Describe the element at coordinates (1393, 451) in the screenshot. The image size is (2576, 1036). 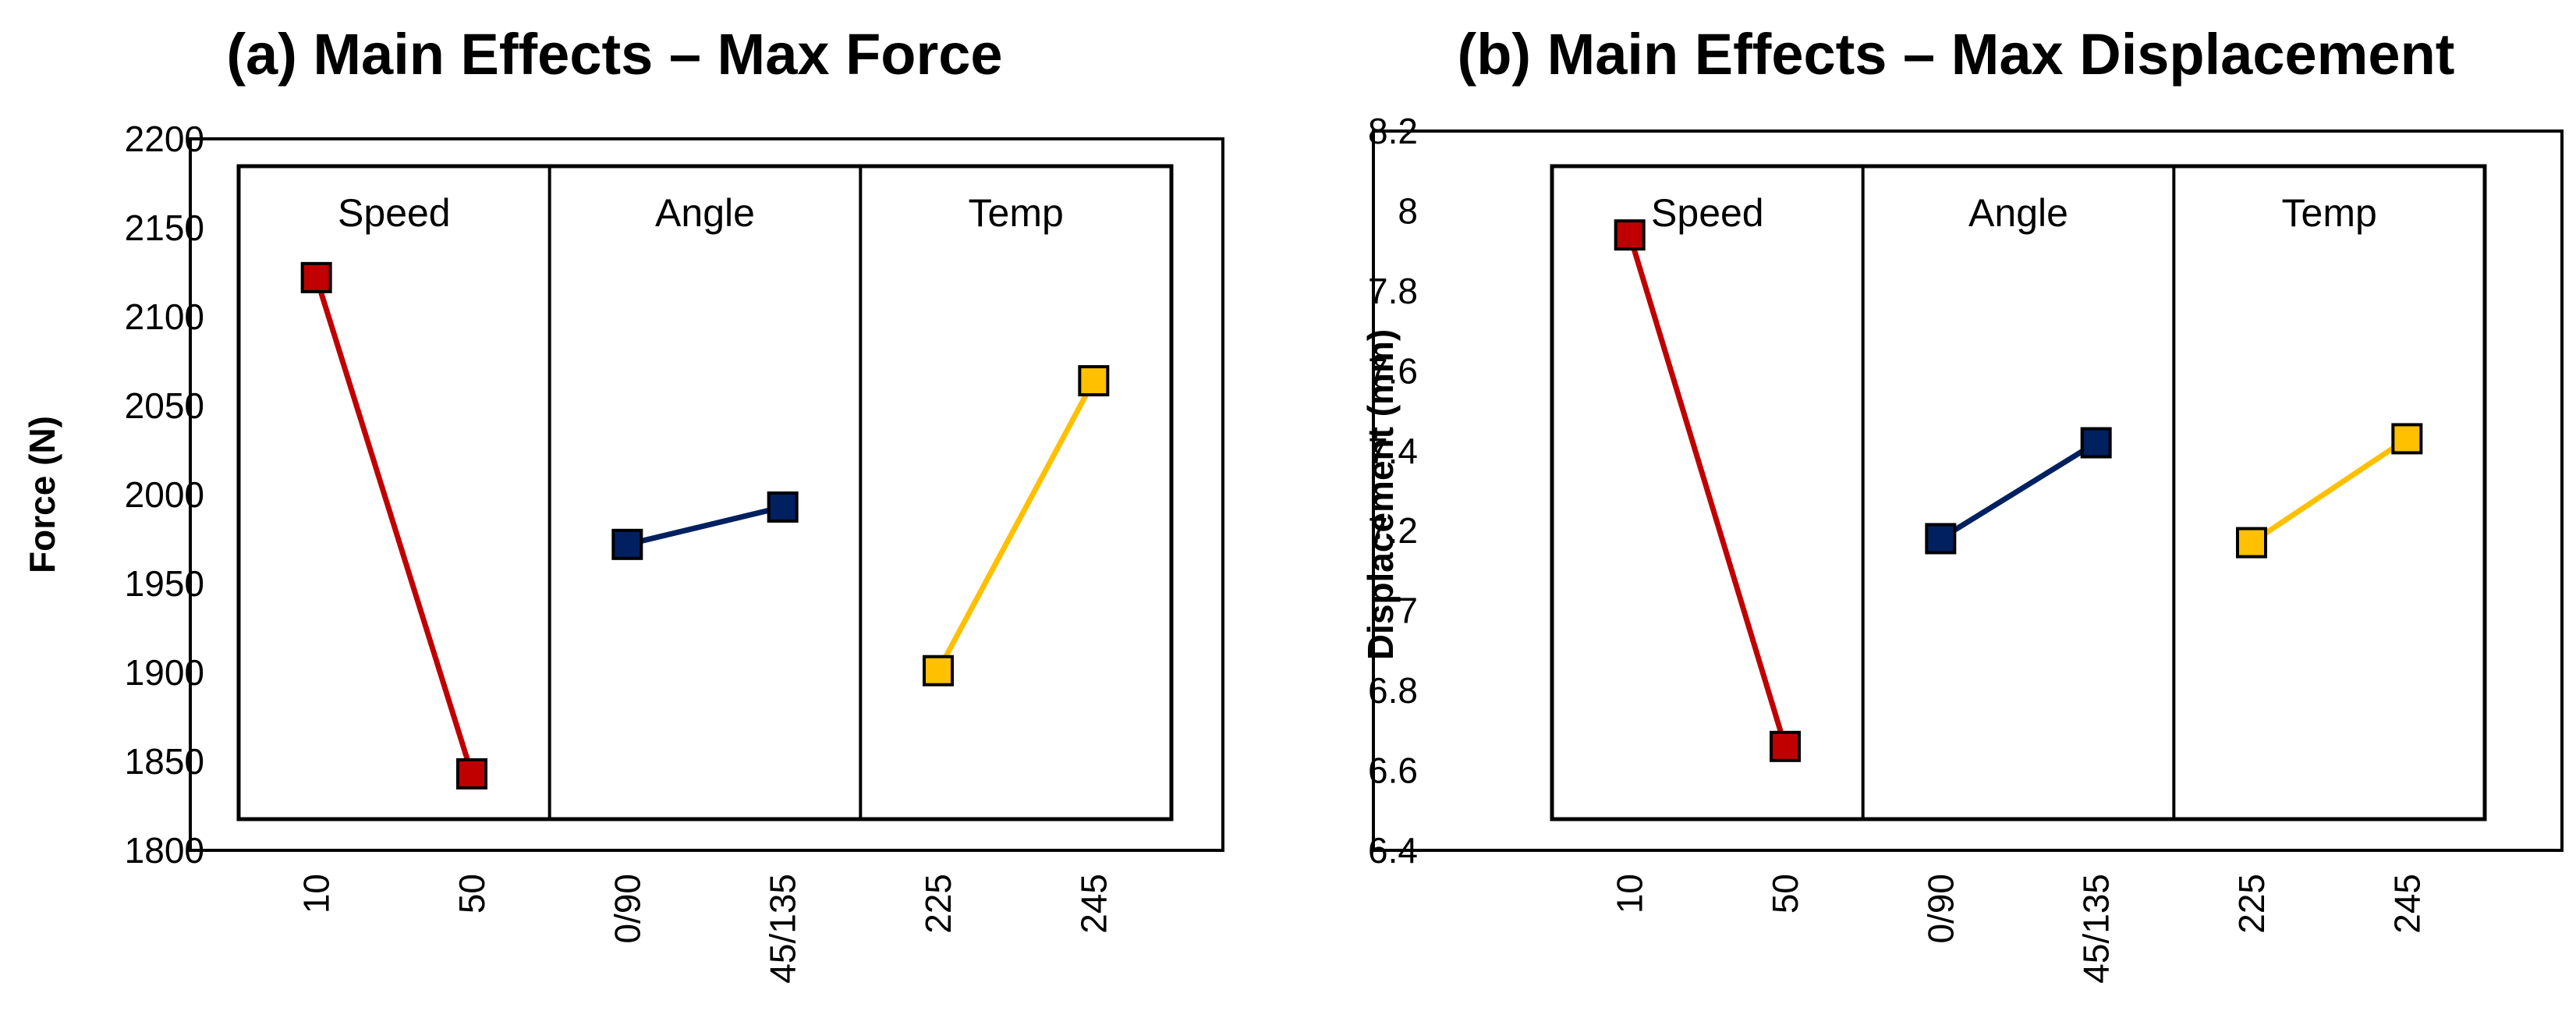
I see `y-tick-label: 7.4` at that location.